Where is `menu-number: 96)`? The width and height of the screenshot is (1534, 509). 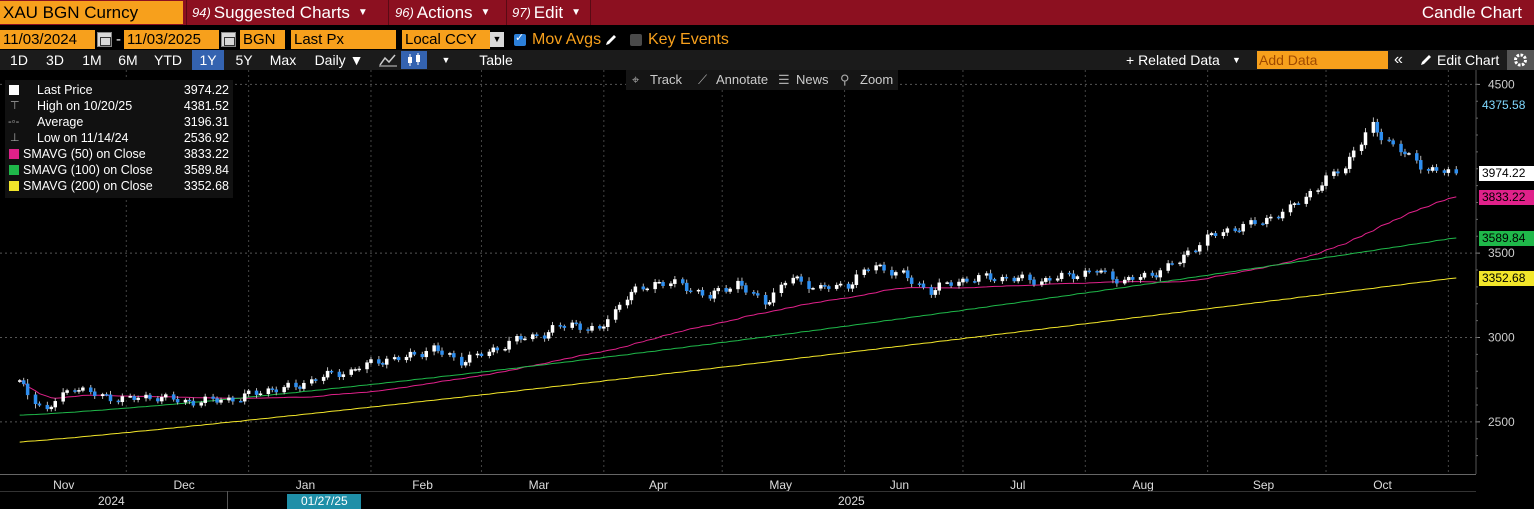 menu-number: 96) is located at coordinates (404, 12).